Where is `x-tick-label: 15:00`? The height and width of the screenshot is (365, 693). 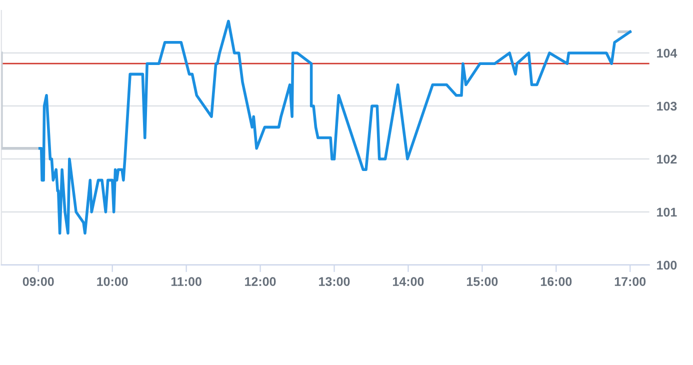 x-tick-label: 15:00 is located at coordinates (482, 281).